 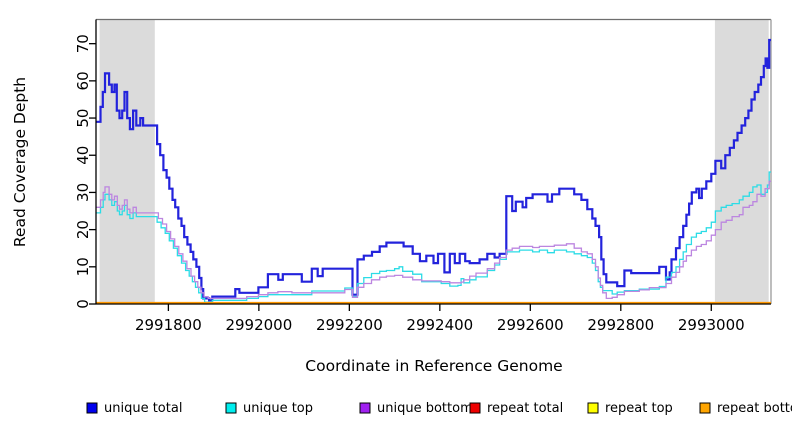 I want to click on legend-item-unique-total: unique total, so click(x=134, y=408).